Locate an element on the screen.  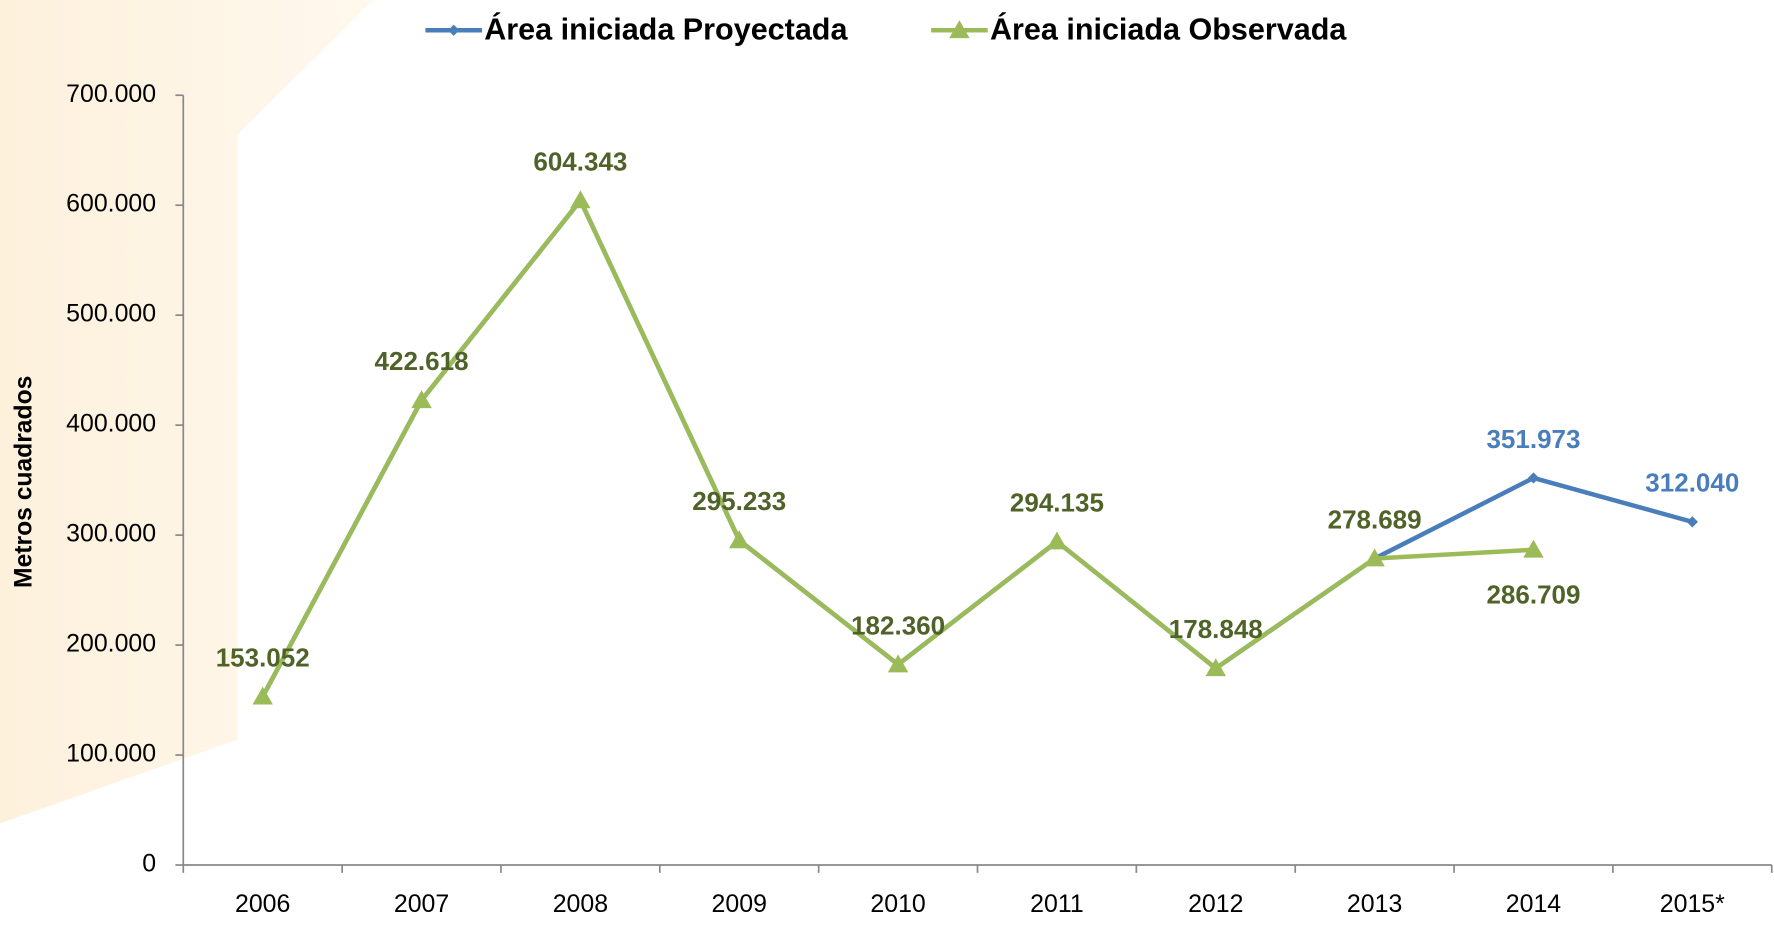
x-tick-label: 2007 is located at coordinates (421, 904).